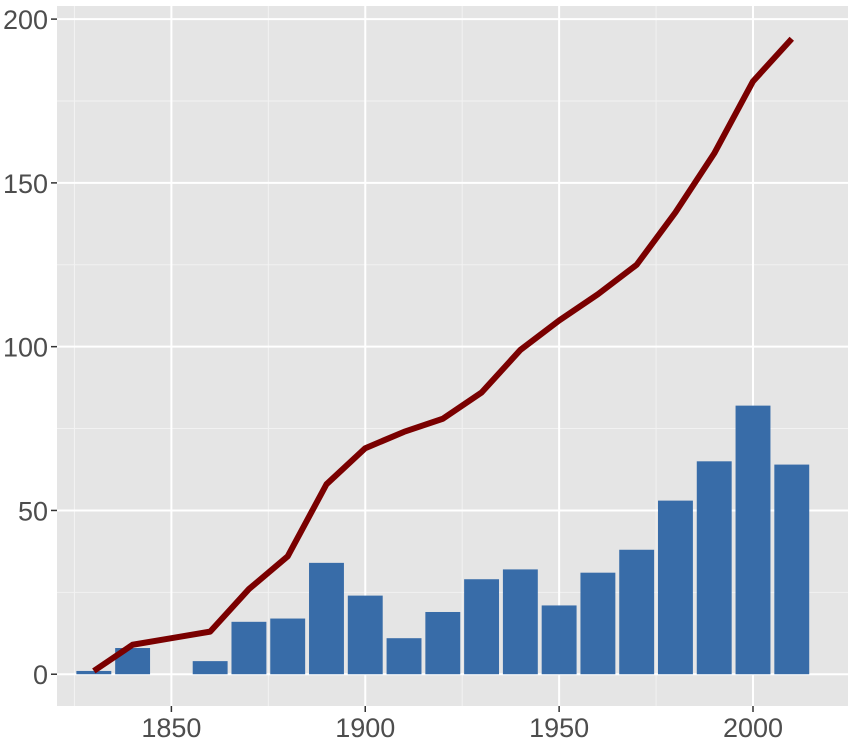 This screenshot has width=855, height=746. I want to click on x-tick-label: 1900, so click(365, 727).